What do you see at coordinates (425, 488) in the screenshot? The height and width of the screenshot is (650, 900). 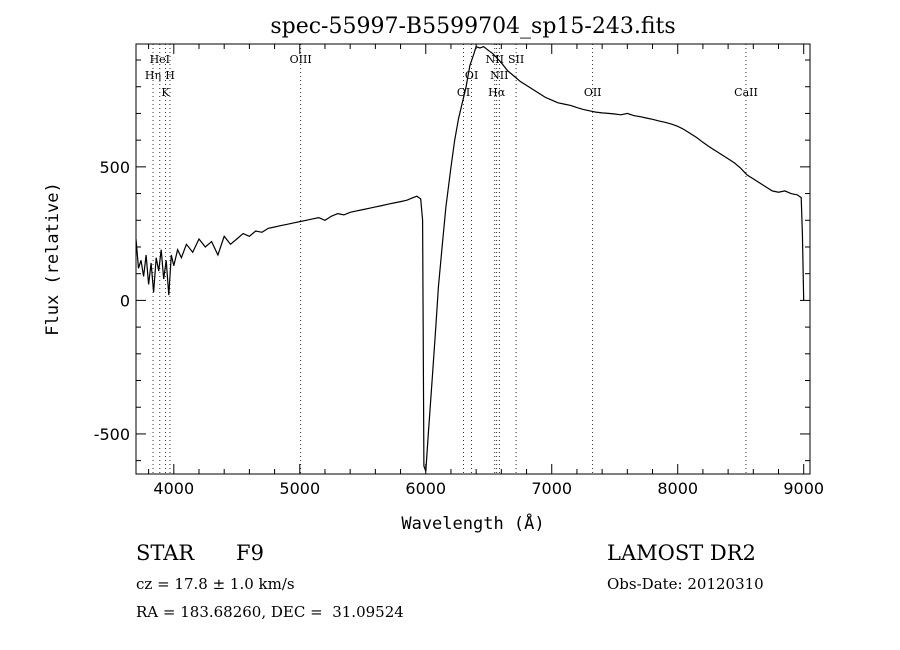 I see `x-tick-label: 6000` at bounding box center [425, 488].